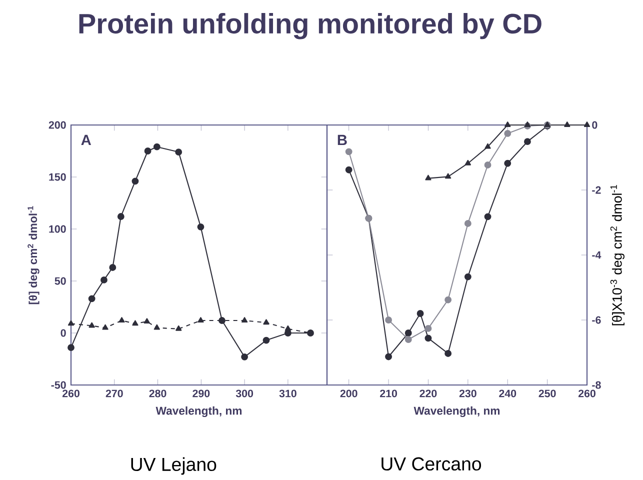 This screenshot has width=643, height=480. What do you see at coordinates (597, 255) in the screenshot?
I see `y2-tick-label: -4` at bounding box center [597, 255].